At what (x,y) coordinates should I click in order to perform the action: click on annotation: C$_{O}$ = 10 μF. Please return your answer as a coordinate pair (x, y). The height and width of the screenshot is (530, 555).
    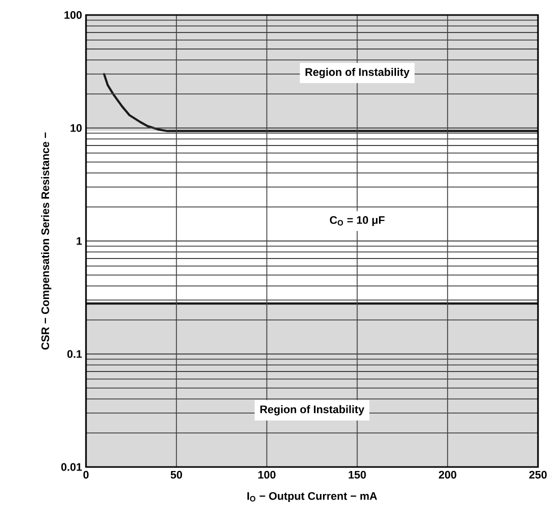
    Looking at the image, I should click on (357, 221).